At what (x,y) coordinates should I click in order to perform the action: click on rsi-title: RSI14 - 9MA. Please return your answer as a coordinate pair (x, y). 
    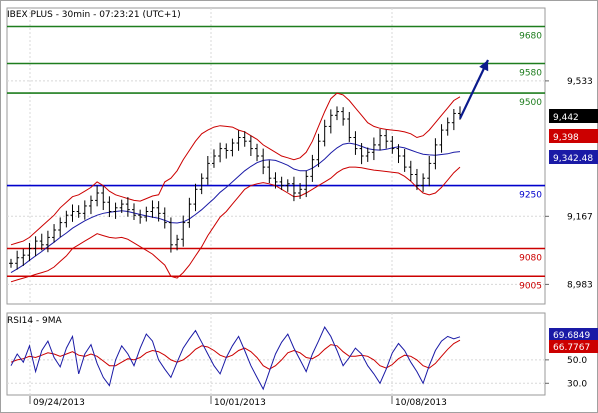
    Looking at the image, I should click on (35, 321).